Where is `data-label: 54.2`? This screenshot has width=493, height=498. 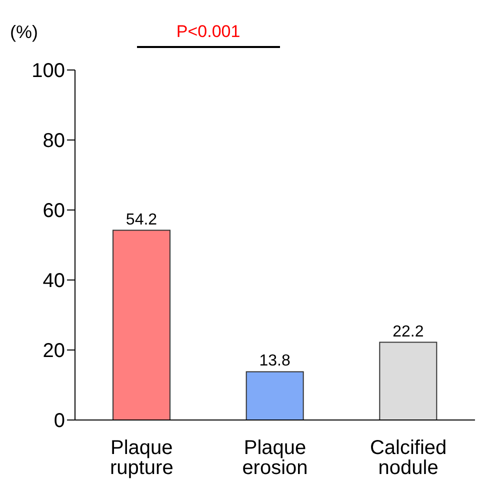
data-label: 54.2 is located at coordinates (142, 219).